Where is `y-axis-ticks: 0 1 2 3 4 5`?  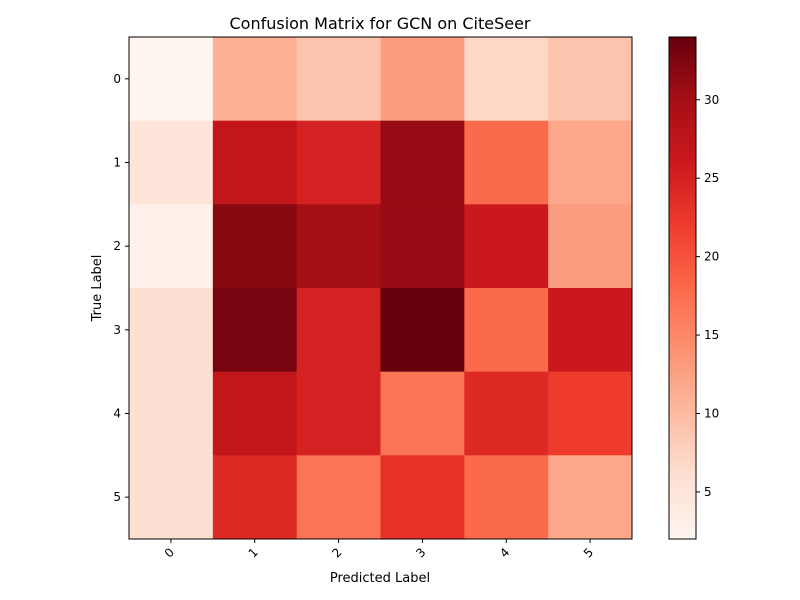 y-axis-ticks: 0 1 2 3 4 5 is located at coordinates (121, 288).